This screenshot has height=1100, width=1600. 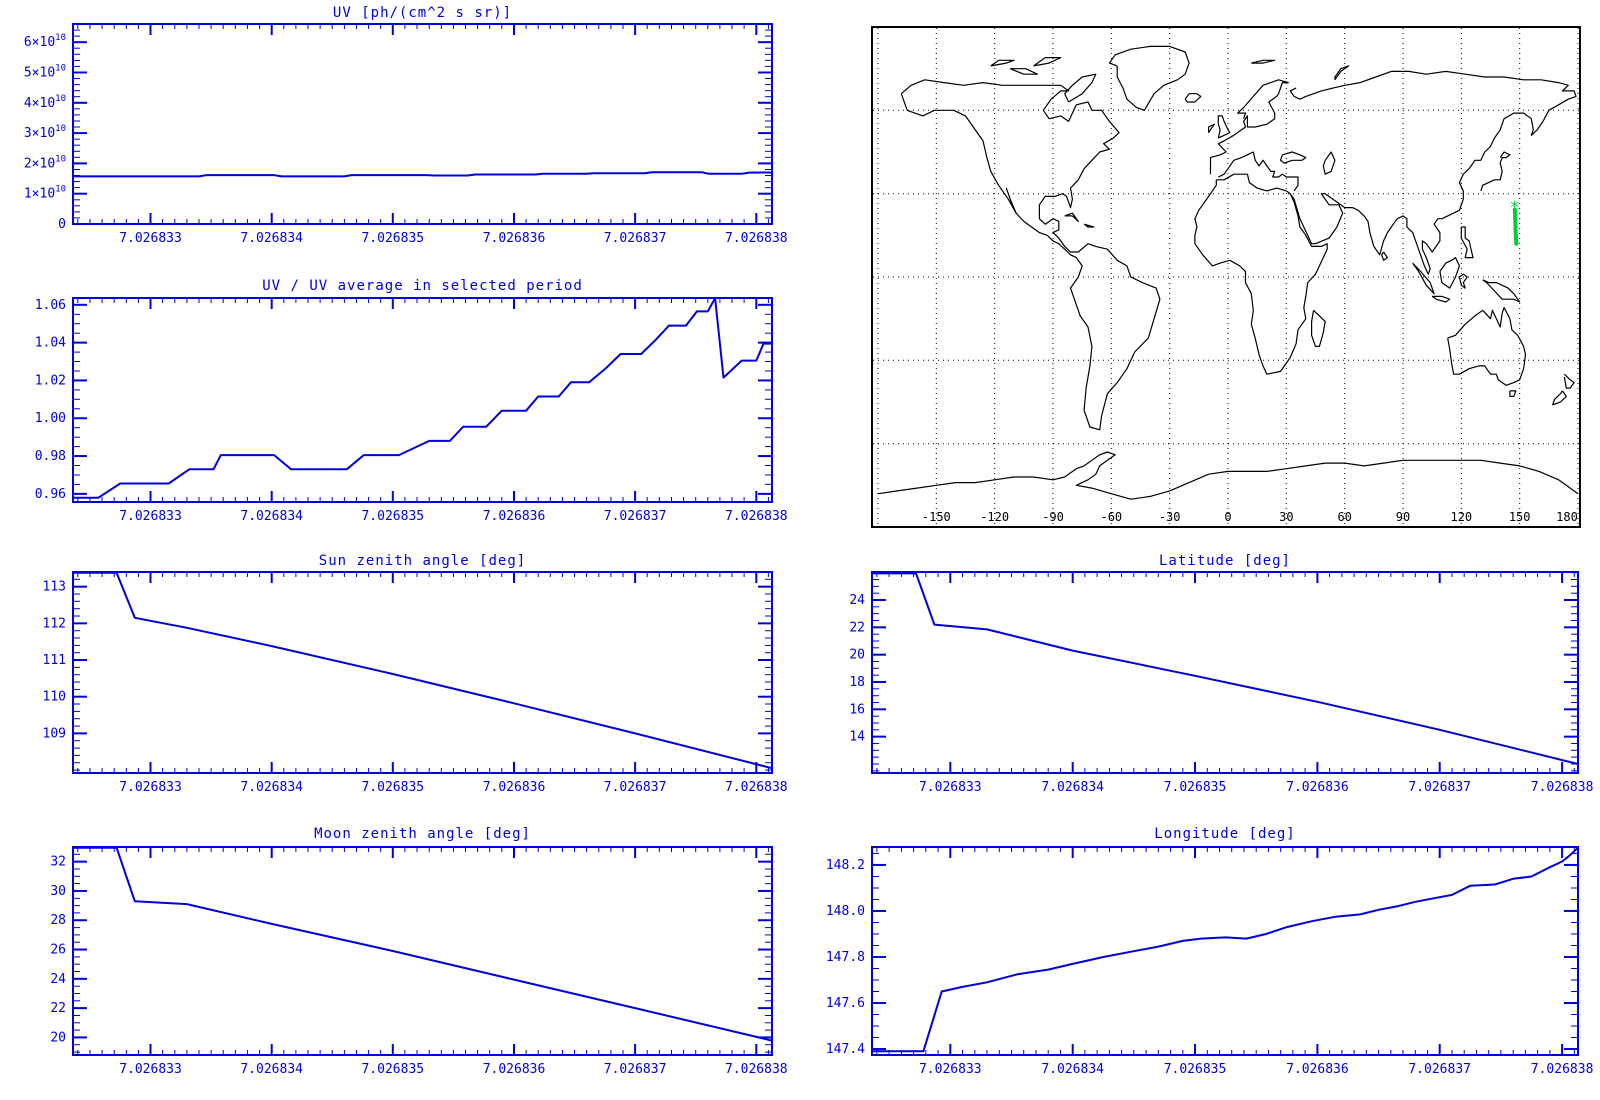 I want to click on svg-text: 1.06, so click(x=50, y=305).